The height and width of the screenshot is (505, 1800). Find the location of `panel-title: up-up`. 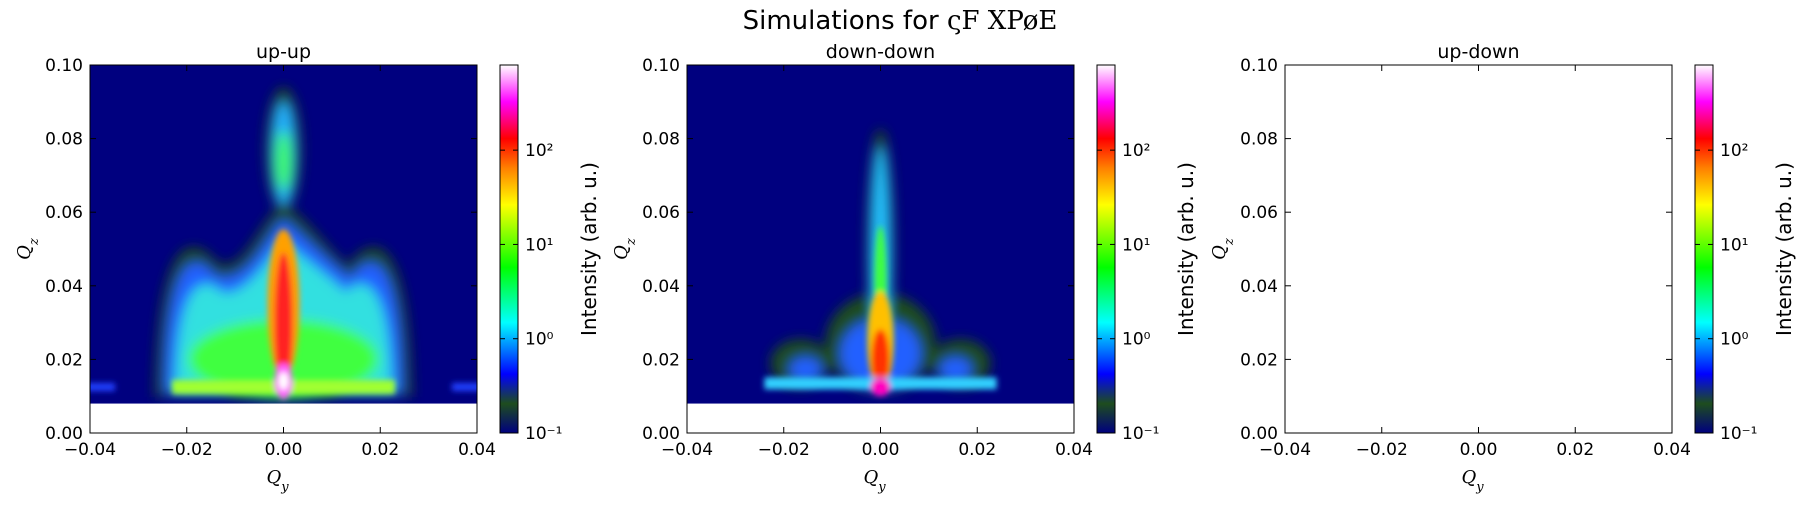

panel-title: up-up is located at coordinates (283, 52).